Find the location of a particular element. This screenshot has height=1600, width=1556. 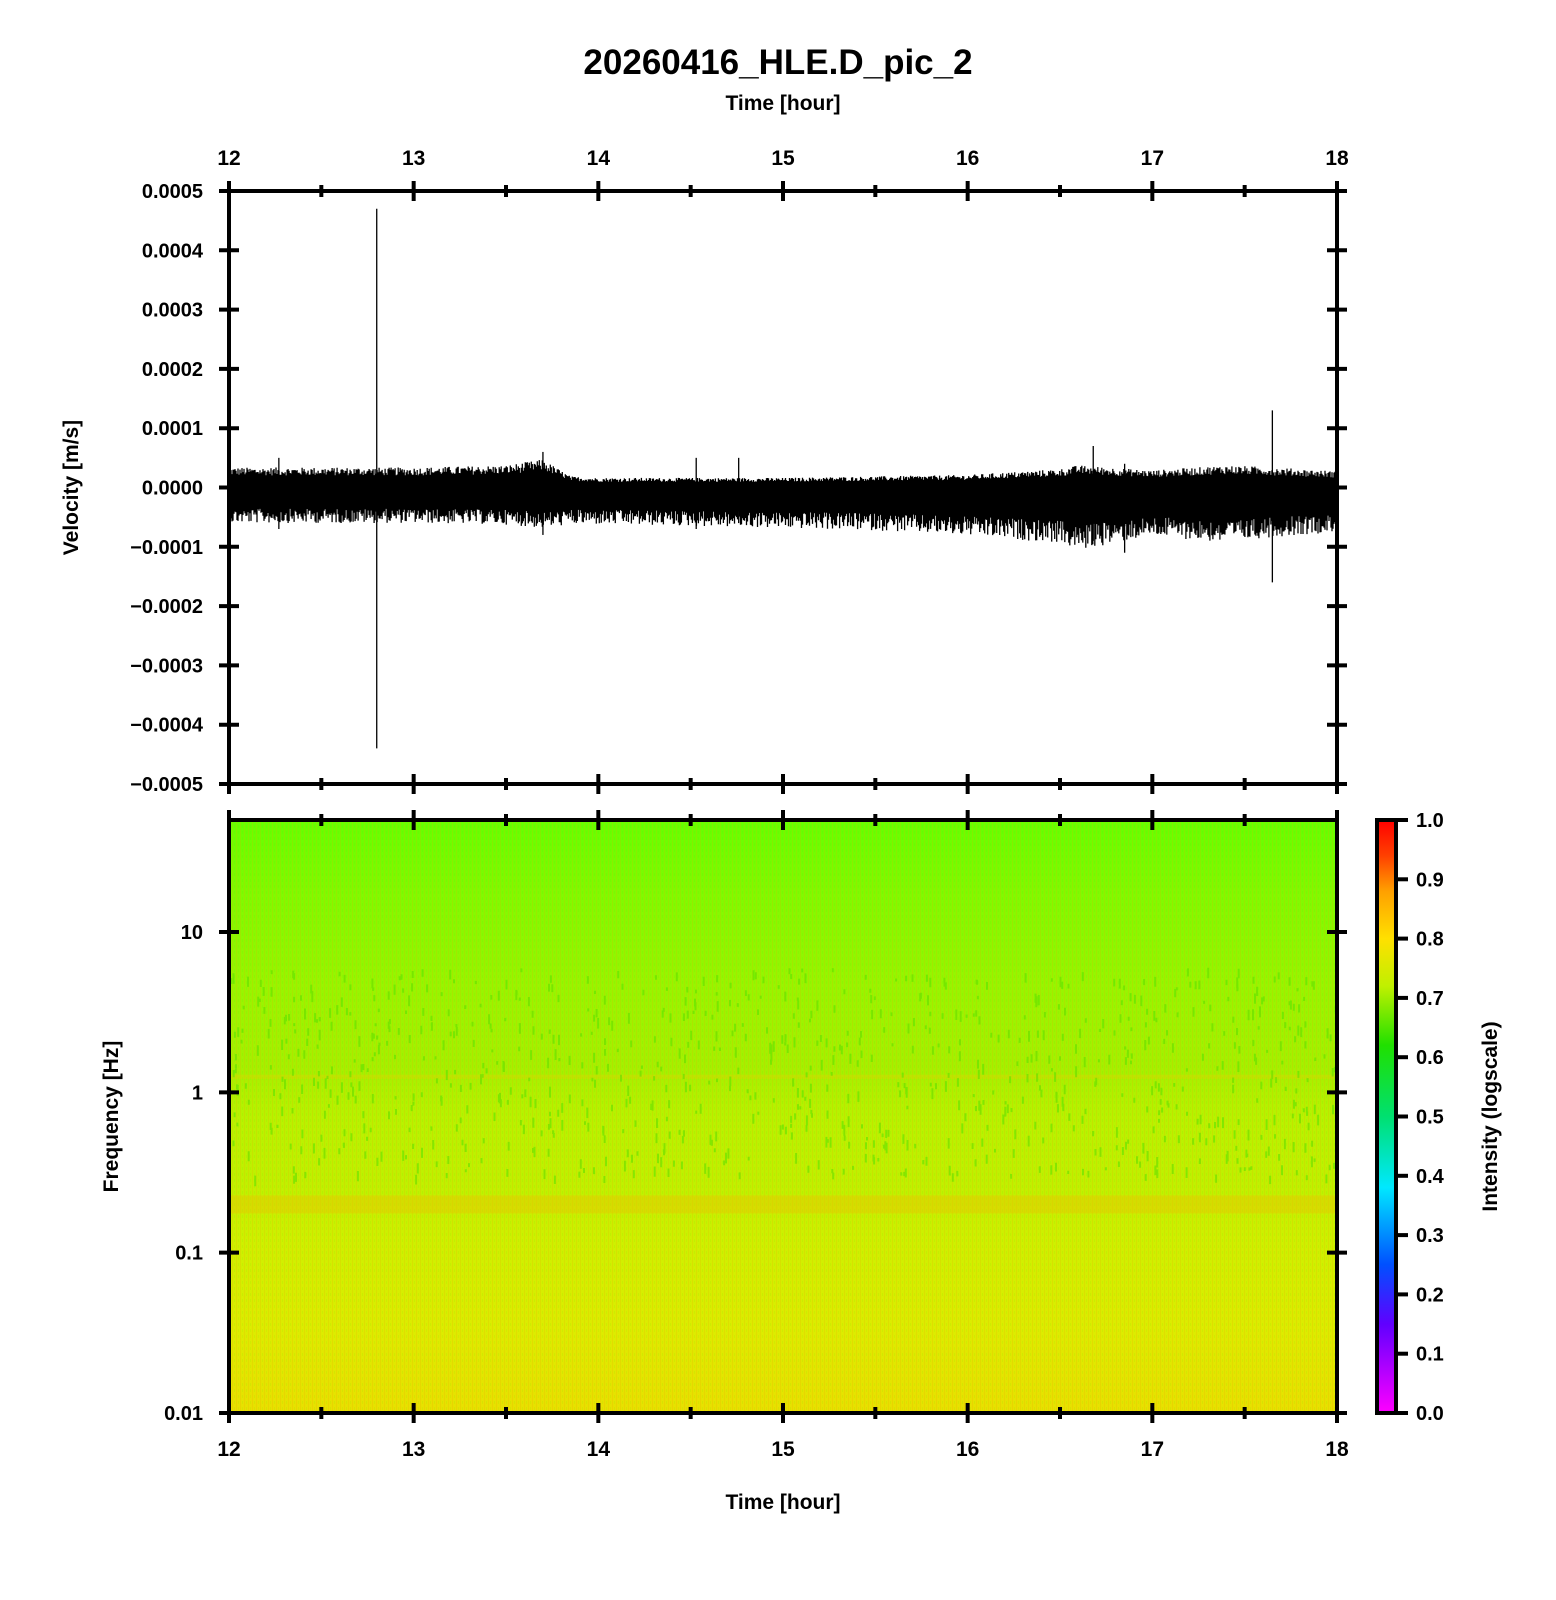

colorbar-tick-label: 0.1 is located at coordinates (1430, 1355).